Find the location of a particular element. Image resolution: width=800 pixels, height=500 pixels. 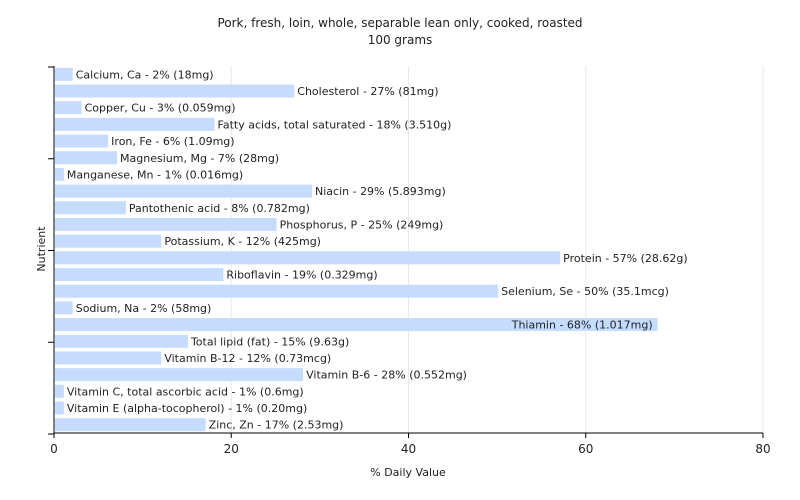

bar-label: Vitamin B-12 - 12% (0.73mcg) is located at coordinates (247, 358).